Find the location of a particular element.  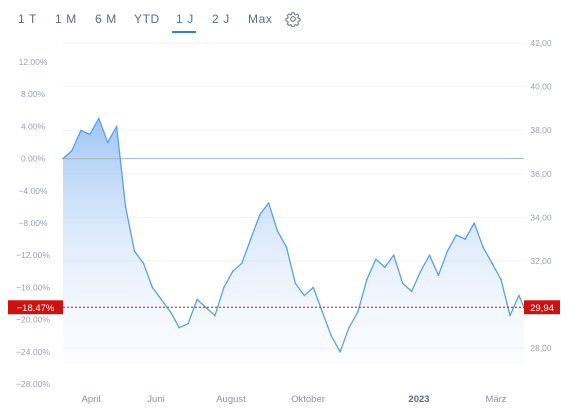

x-axis-tick-label: Juni is located at coordinates (155, 399).